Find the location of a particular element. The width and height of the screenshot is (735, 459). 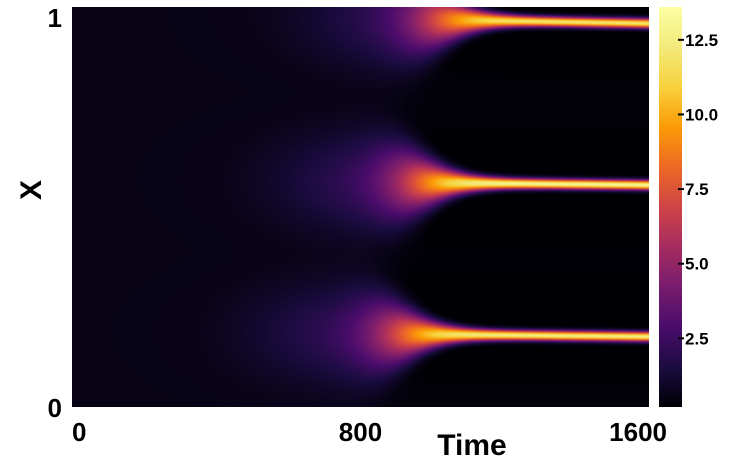

x-tick-label: 800 is located at coordinates (360, 432).